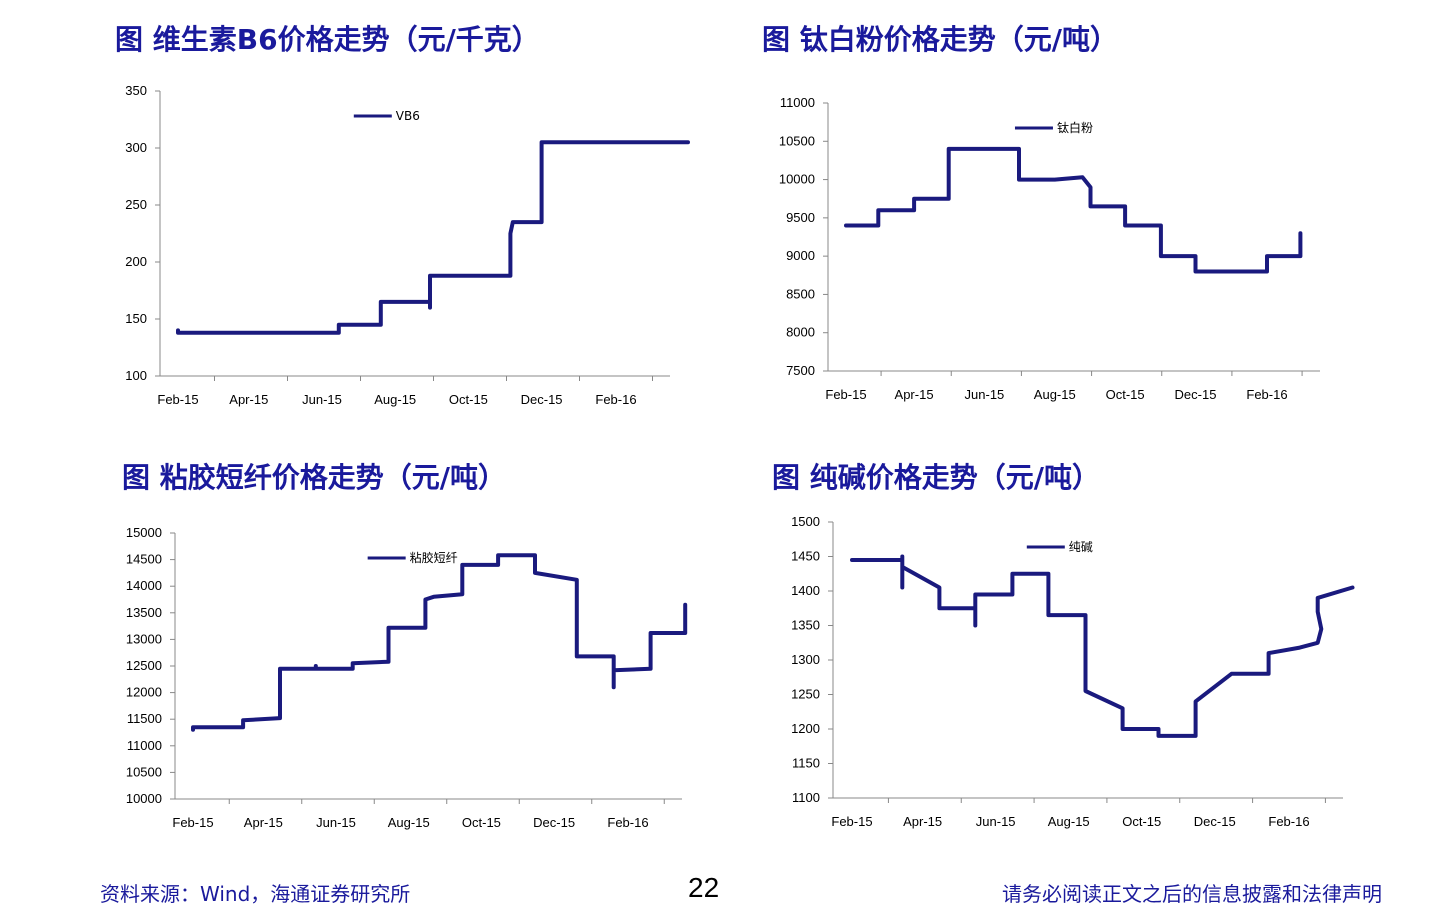 The image size is (1440, 915). I want to click on y-tick-label: 250, so click(136, 204).